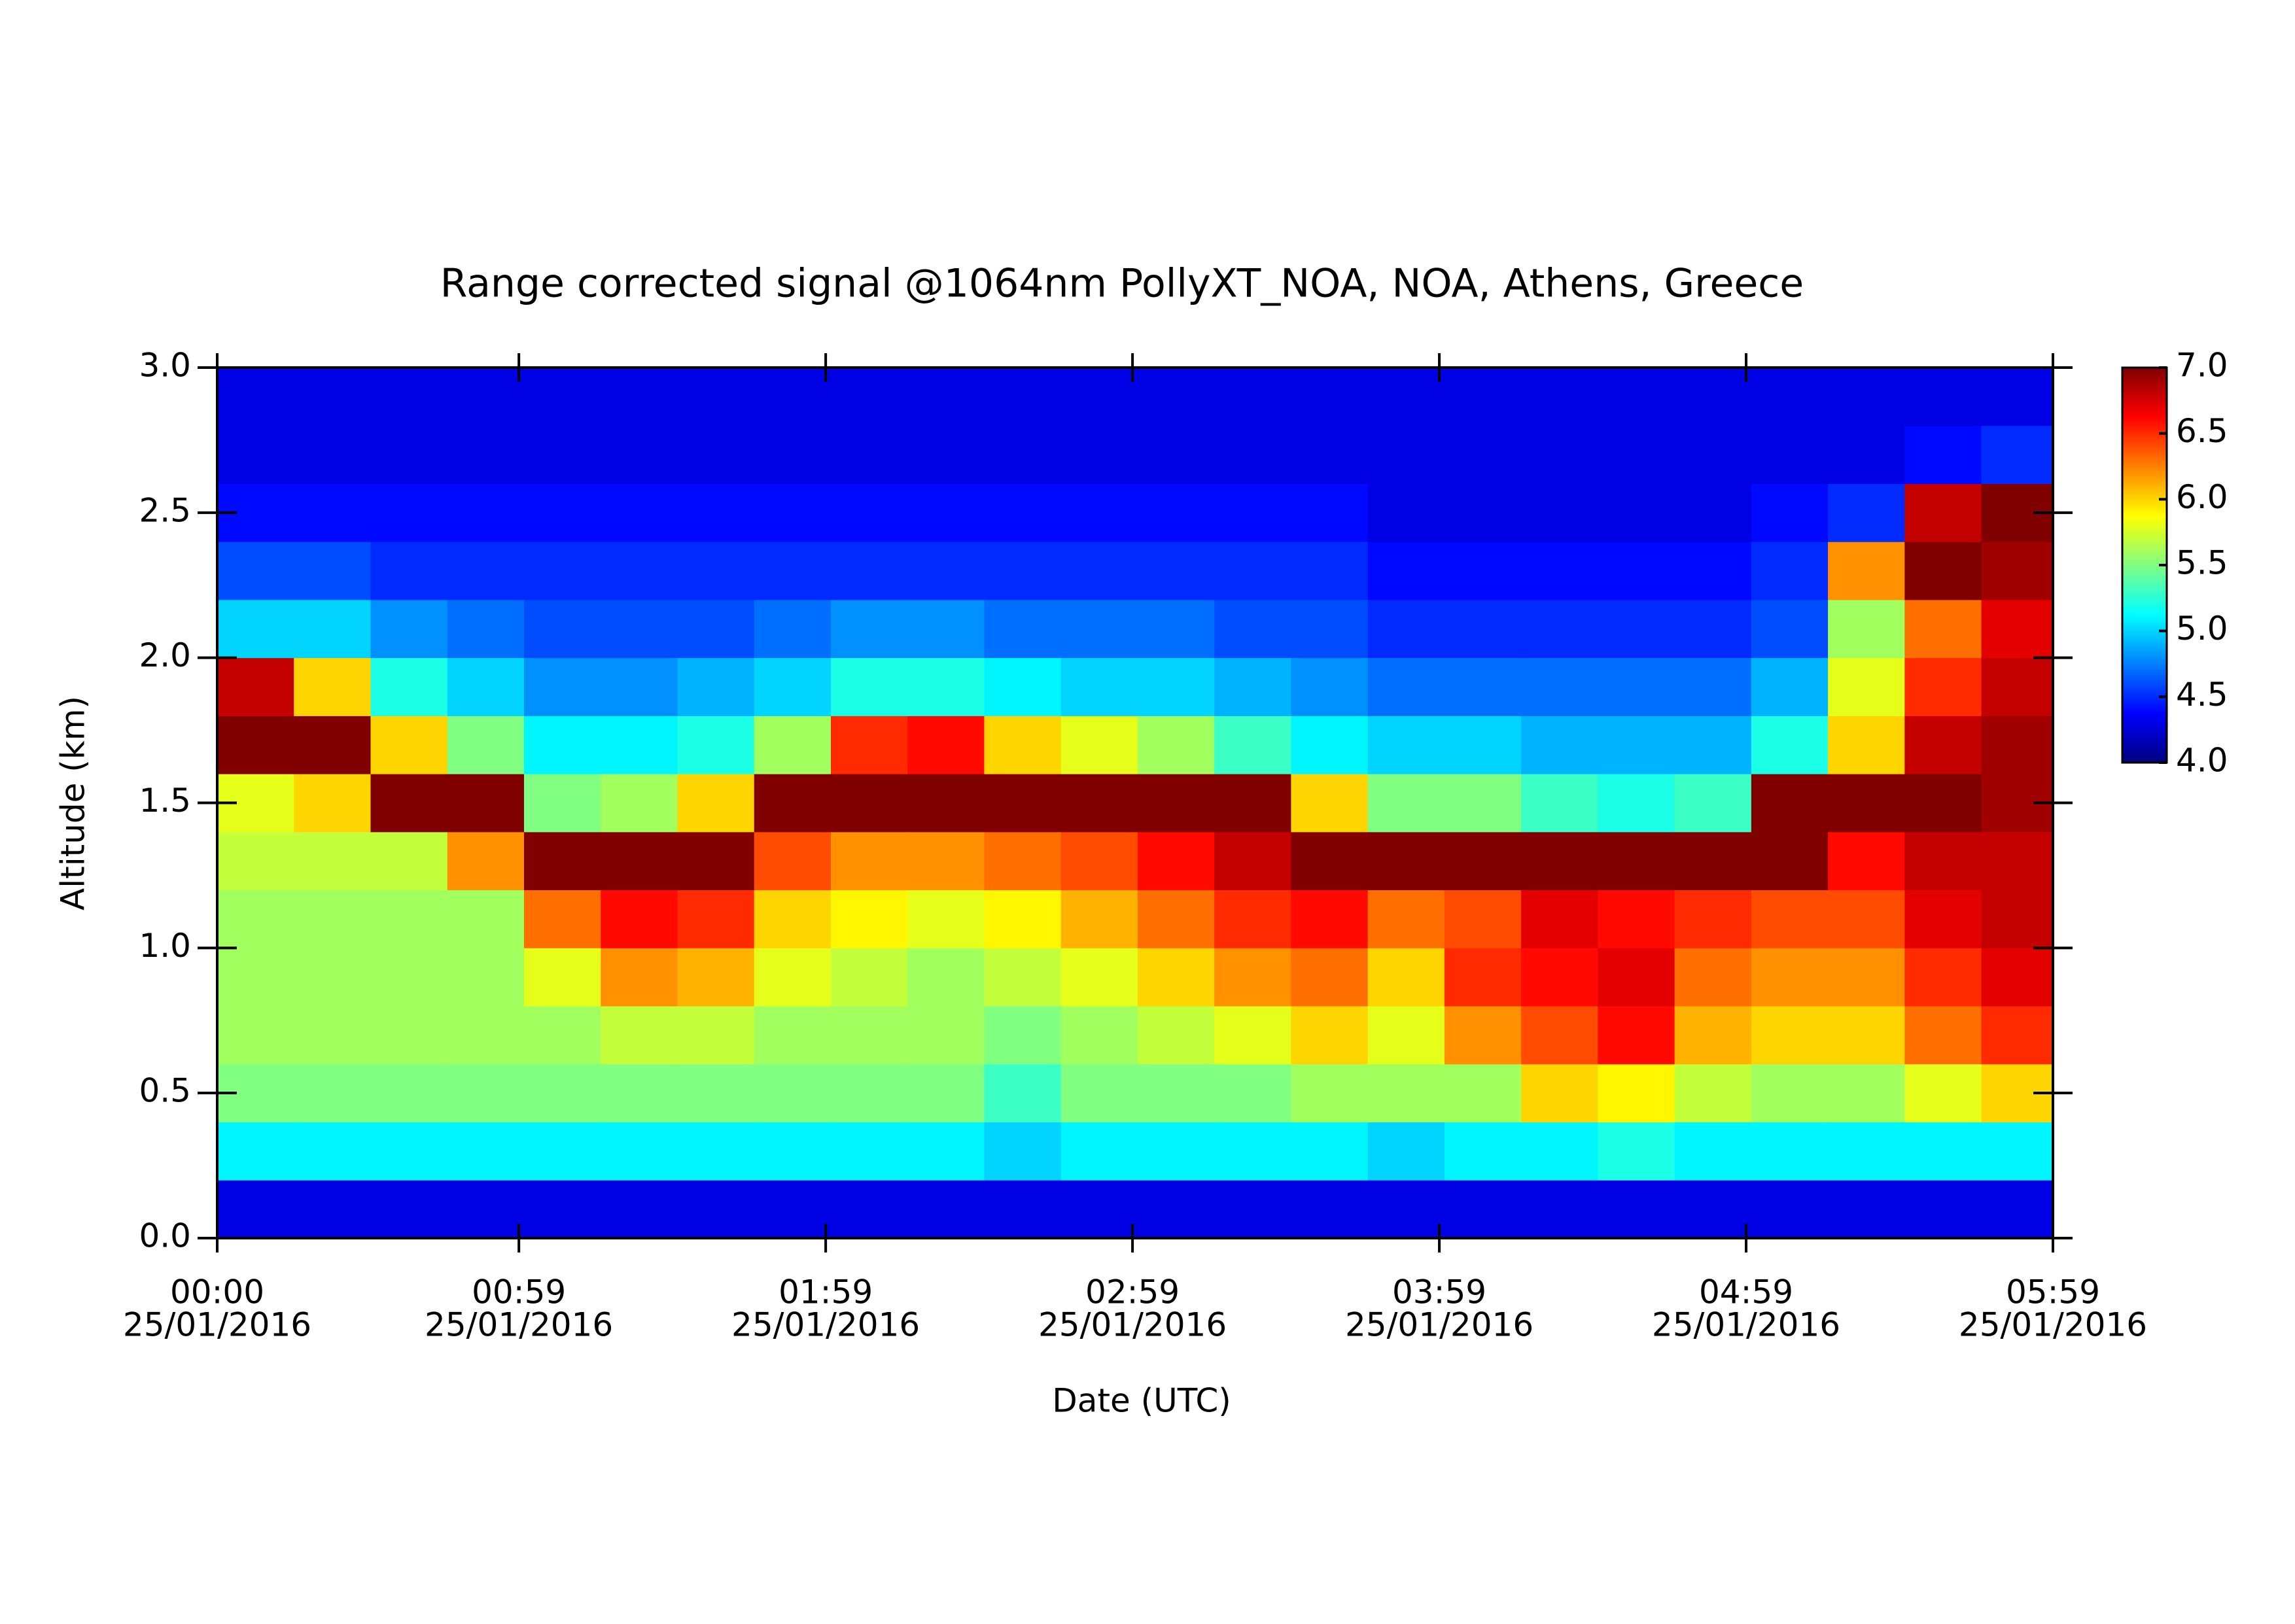 This screenshot has width=2295, height=1624. What do you see at coordinates (2202, 563) in the screenshot?
I see `colorbar-tick-label: 5.5` at bounding box center [2202, 563].